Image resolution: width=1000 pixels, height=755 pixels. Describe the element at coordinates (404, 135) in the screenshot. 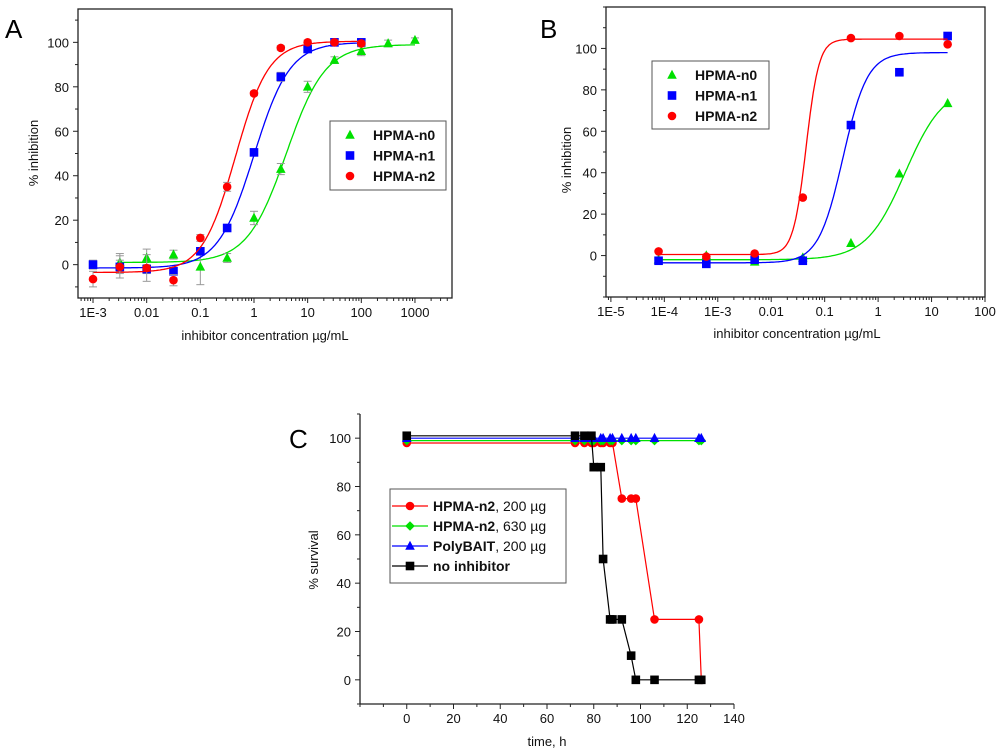

I see `legend-label: HPMA-n0` at that location.